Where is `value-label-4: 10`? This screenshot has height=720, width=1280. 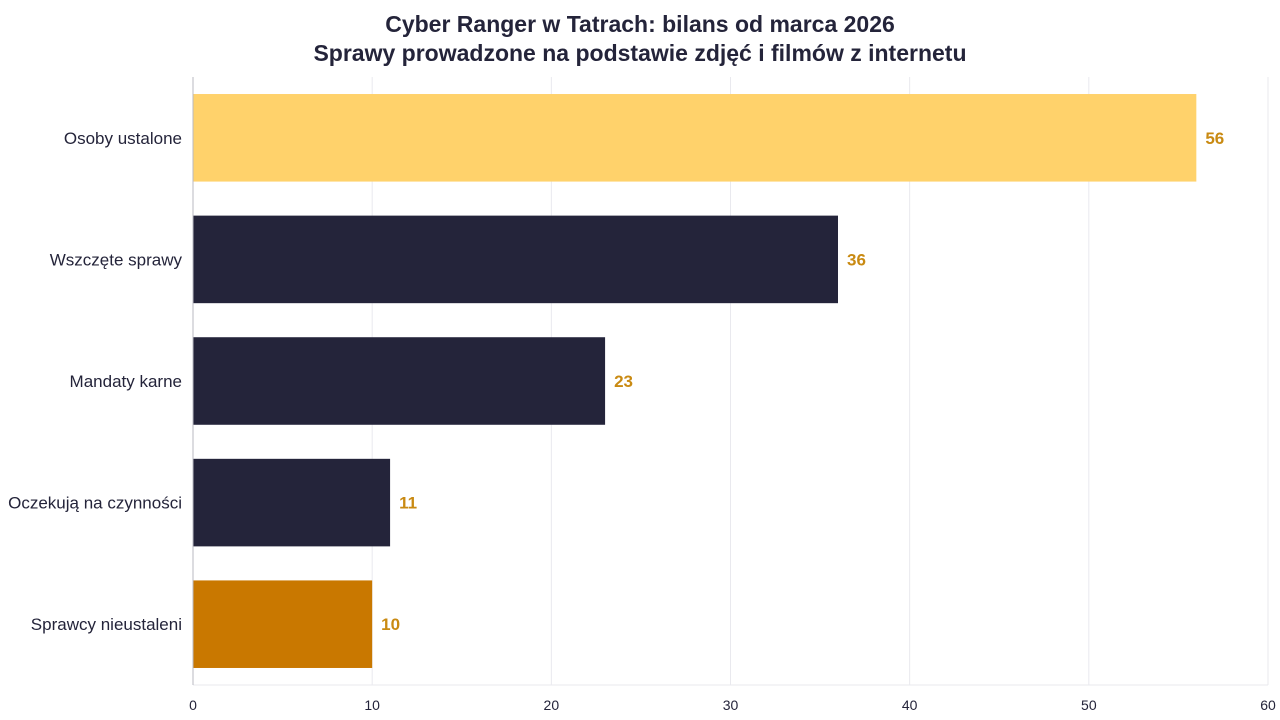
value-label-4: 10 is located at coordinates (390, 624).